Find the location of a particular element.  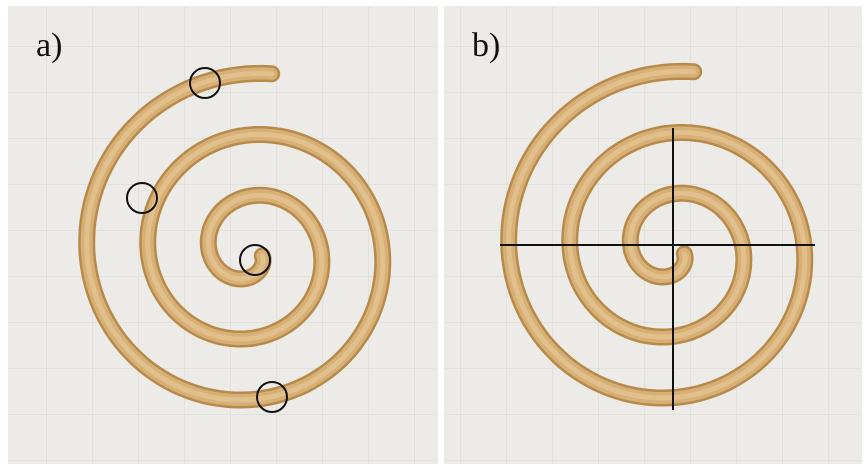

panel-label: b) is located at coordinates (486, 45).